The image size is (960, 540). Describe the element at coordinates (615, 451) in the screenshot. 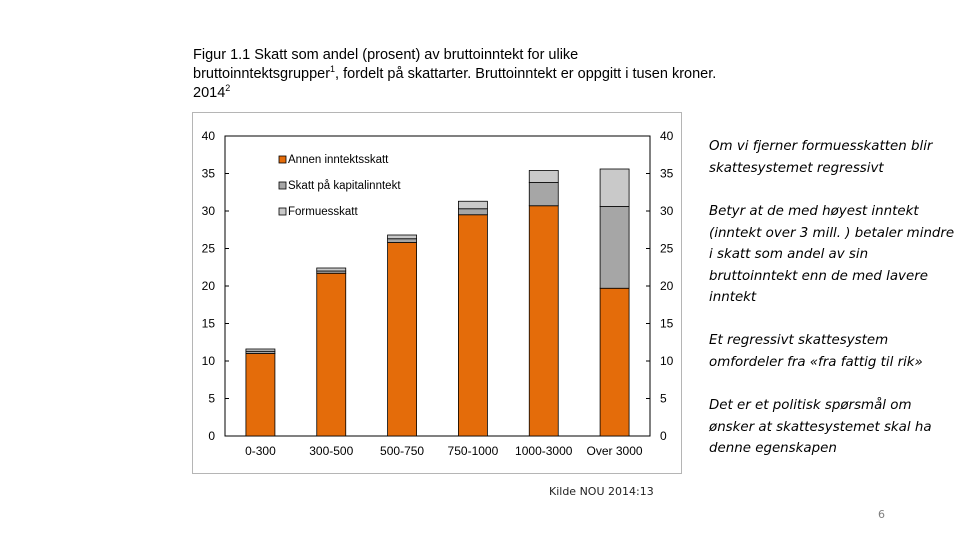

I see `x-tick-label: Over 3000` at that location.